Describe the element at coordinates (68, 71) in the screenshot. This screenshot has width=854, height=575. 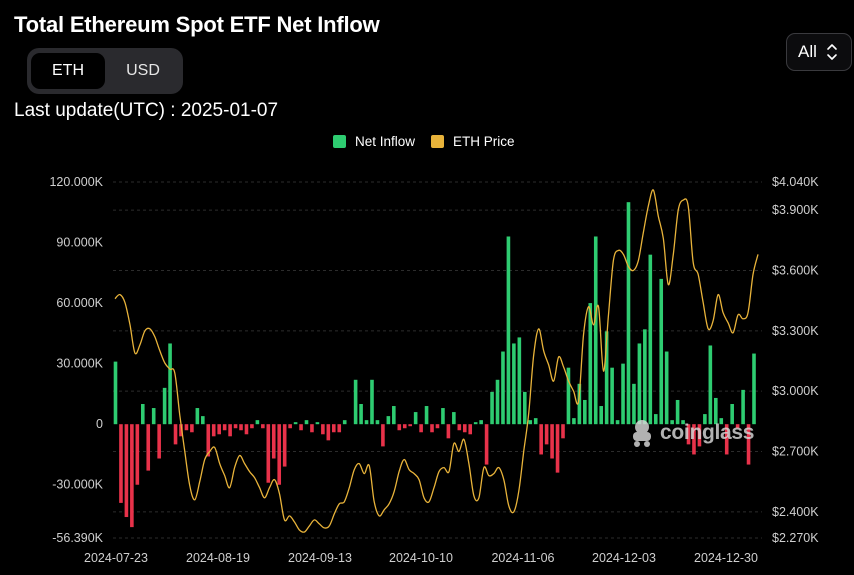
I see `eth-toggle-button: ETH` at that location.